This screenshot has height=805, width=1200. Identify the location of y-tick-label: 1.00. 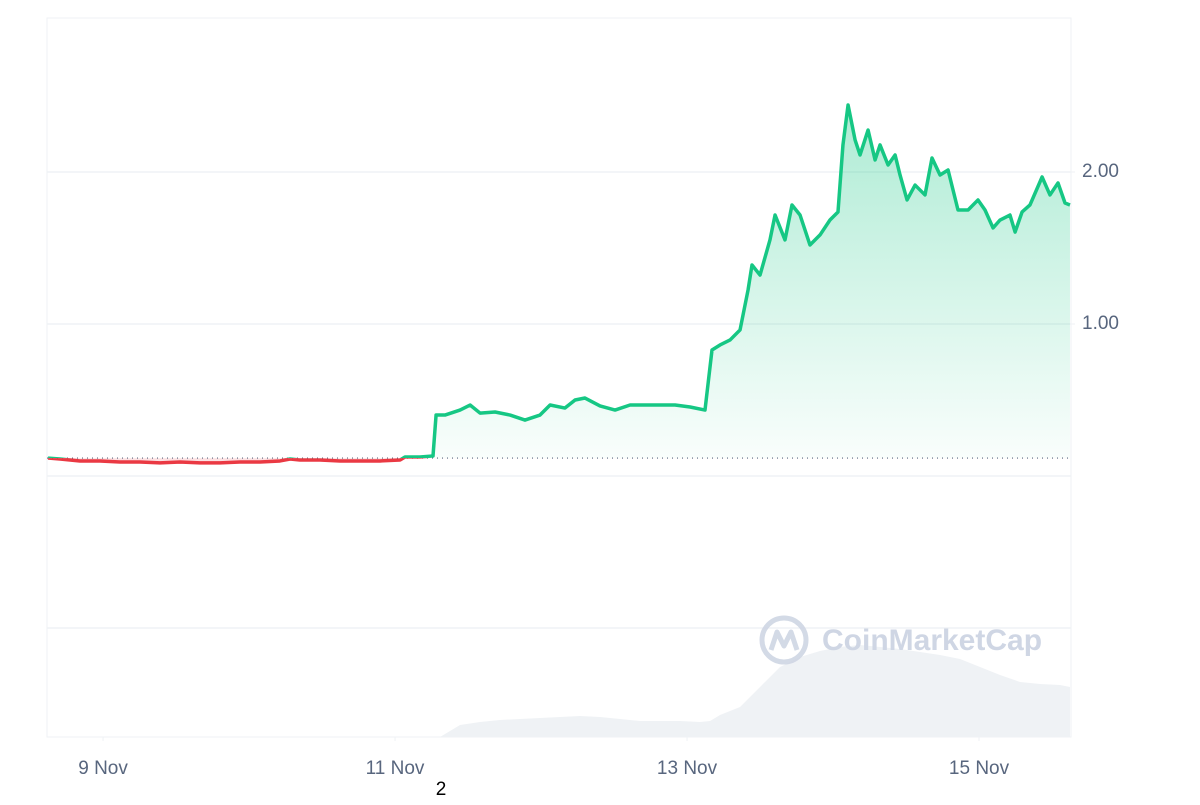
(1100, 323).